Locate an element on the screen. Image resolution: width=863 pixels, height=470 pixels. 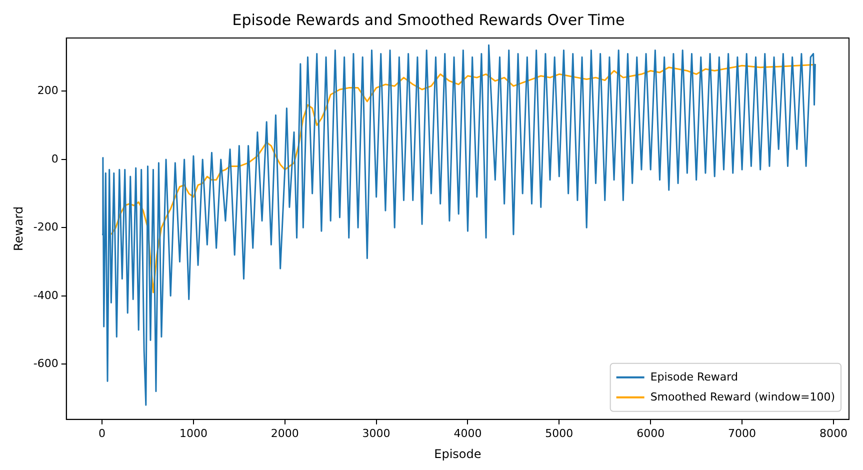
x-tick-label: 7000 is located at coordinates (742, 433).